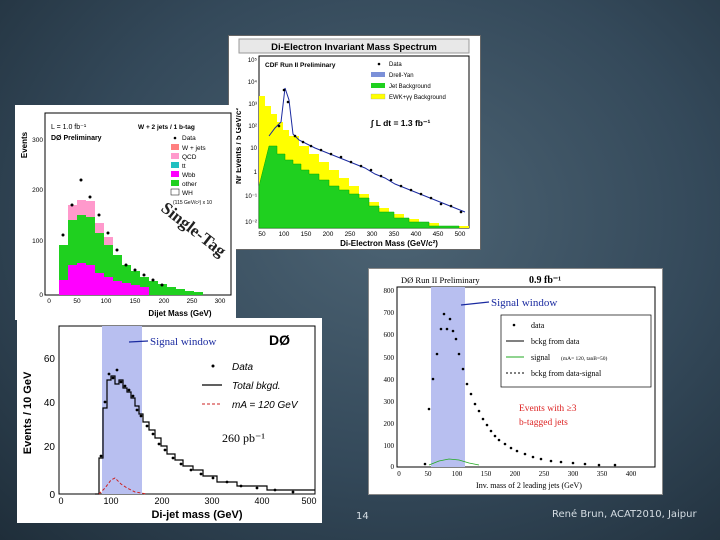 This screenshot has height=540, width=720. Describe the element at coordinates (37, 241) in the screenshot. I see `singletag-ytick: 100` at that location.